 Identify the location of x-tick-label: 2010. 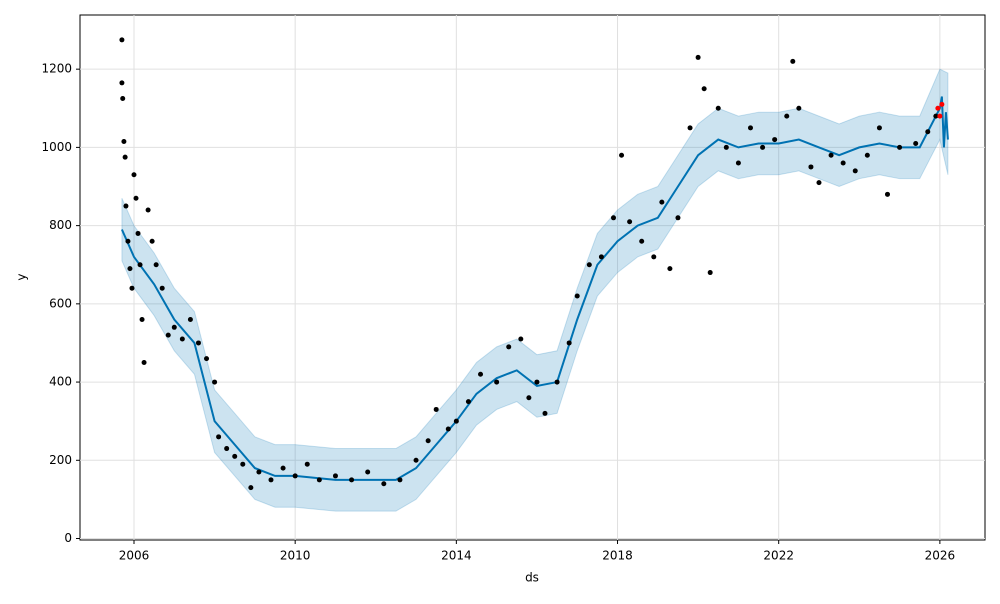
(295, 556).